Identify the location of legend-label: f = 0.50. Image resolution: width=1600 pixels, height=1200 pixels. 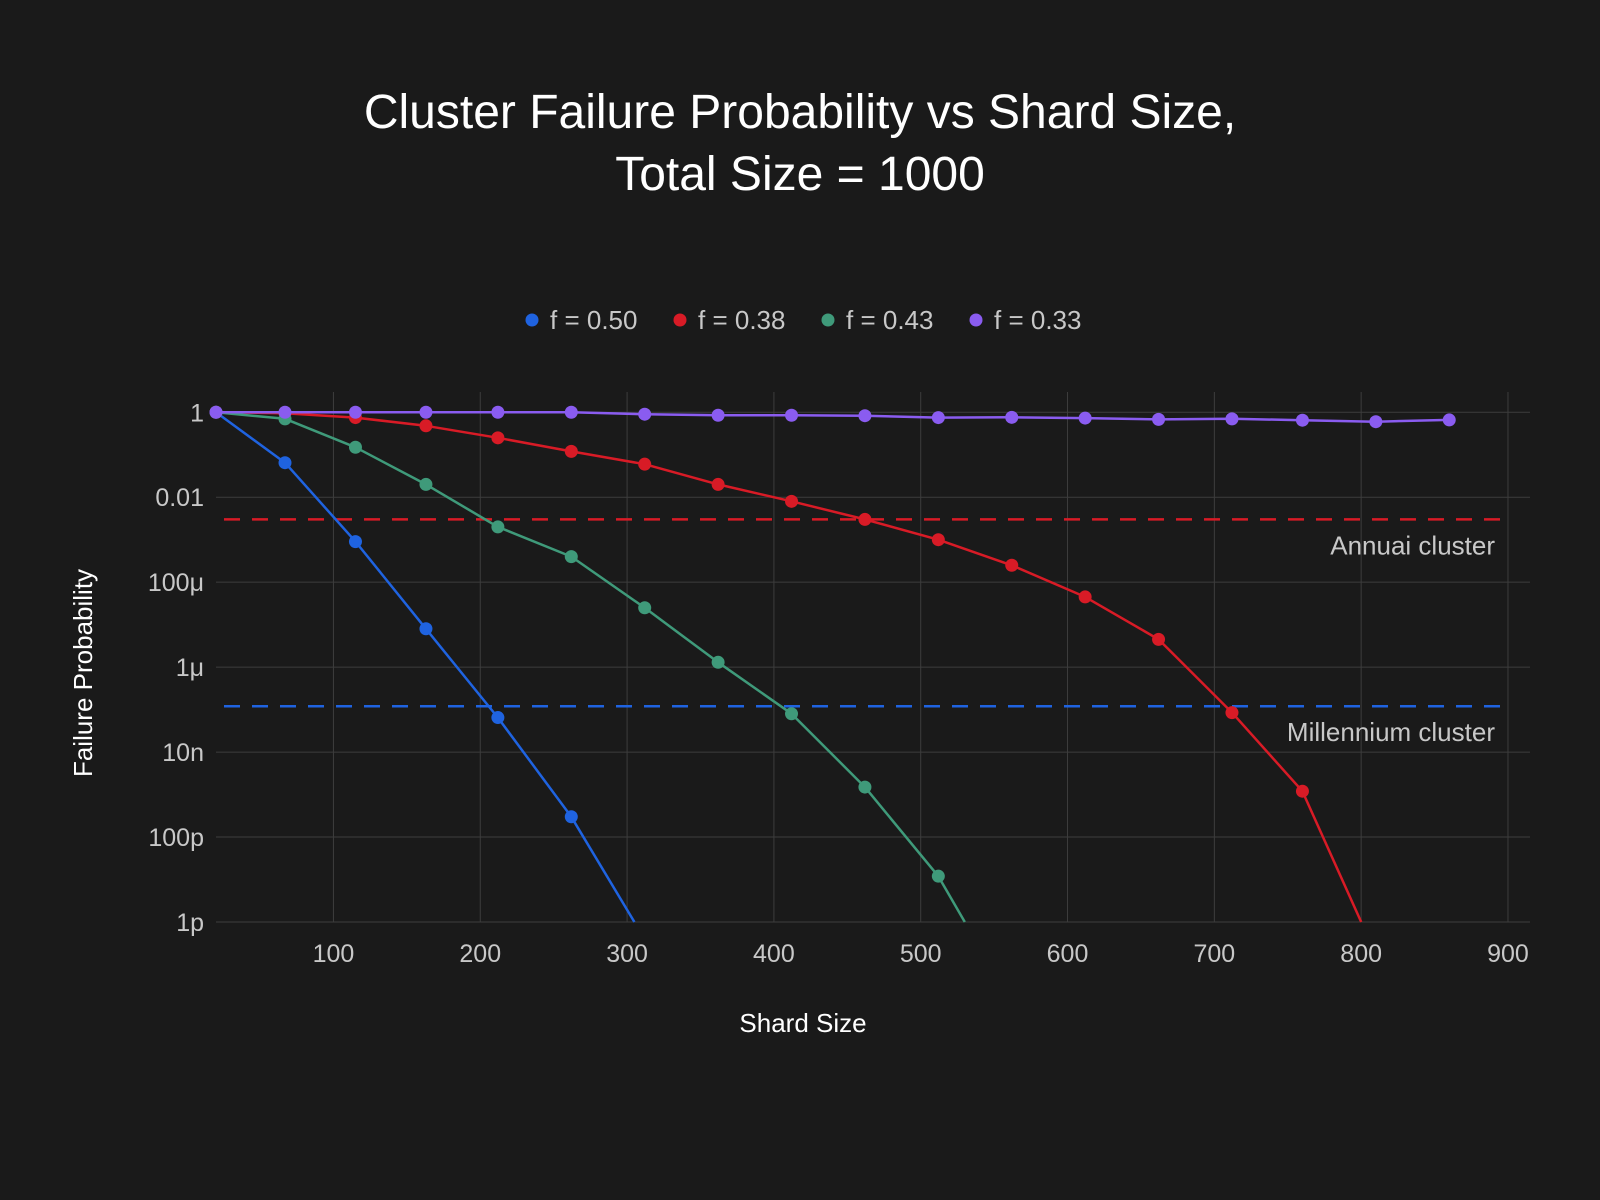
(593, 320).